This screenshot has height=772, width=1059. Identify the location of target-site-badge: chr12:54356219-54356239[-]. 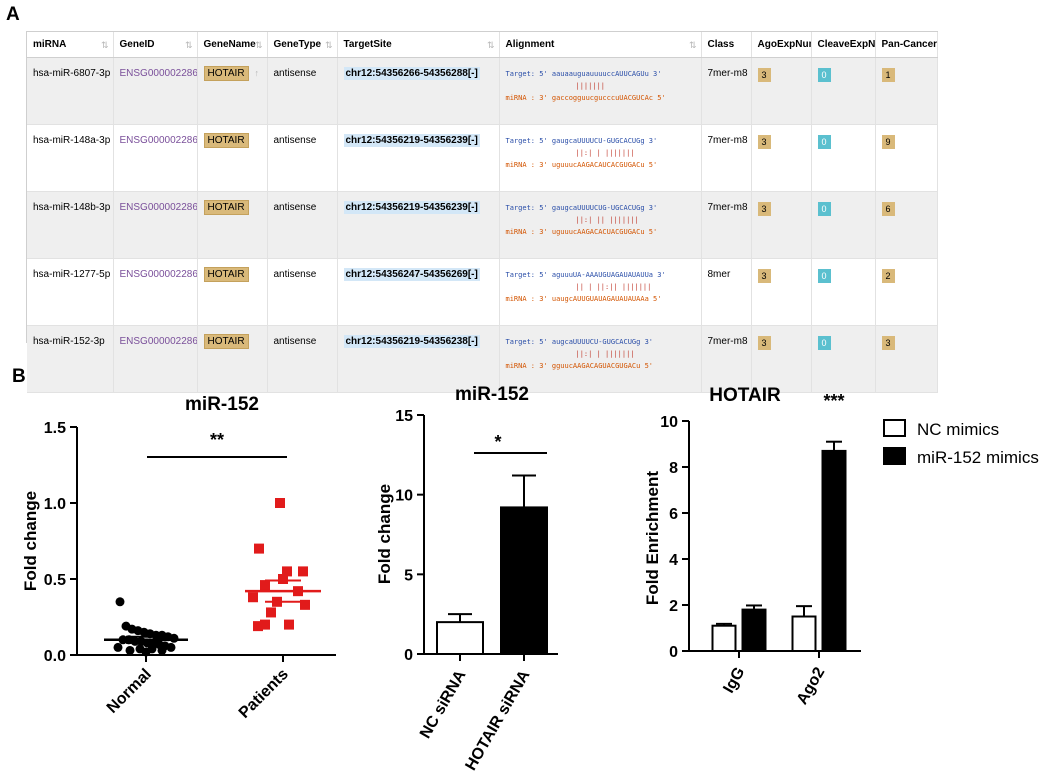
(411, 140).